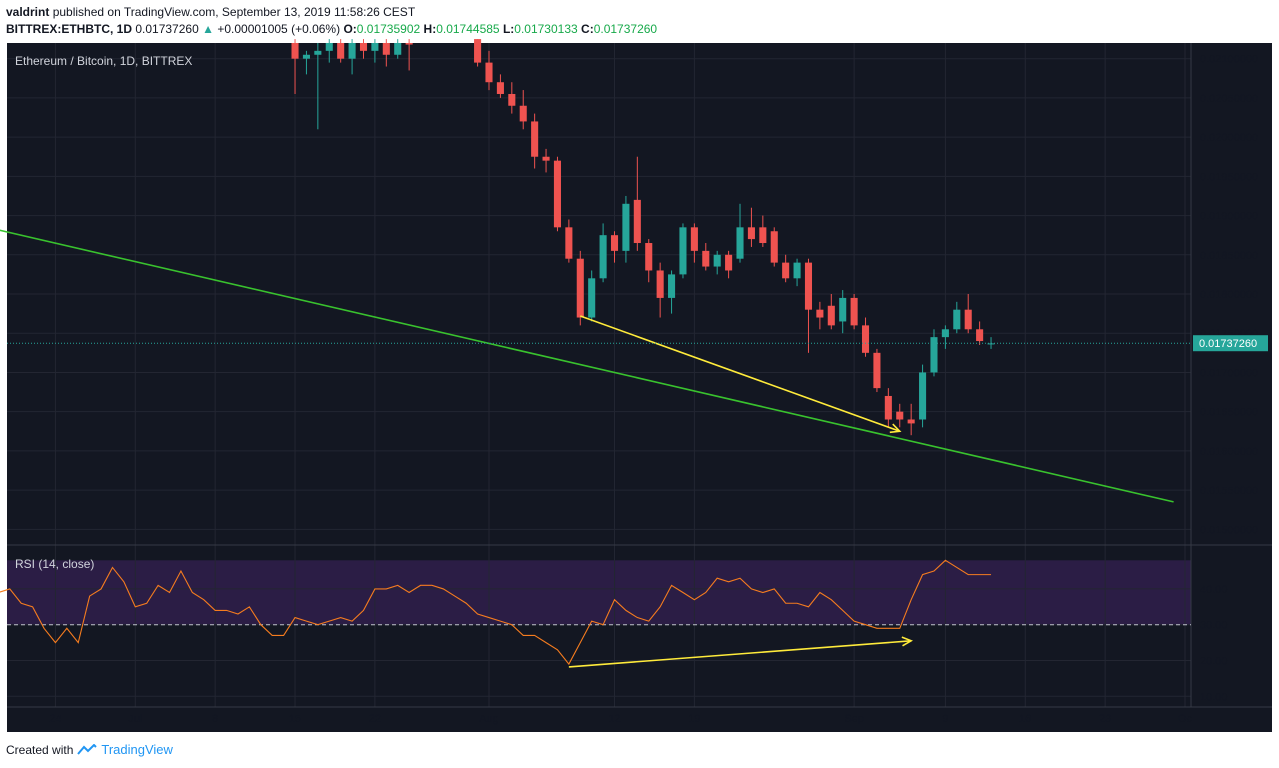 The height and width of the screenshot is (768, 1279). What do you see at coordinates (137, 749) in the screenshot?
I see `tradingview-brand: TradingView` at bounding box center [137, 749].